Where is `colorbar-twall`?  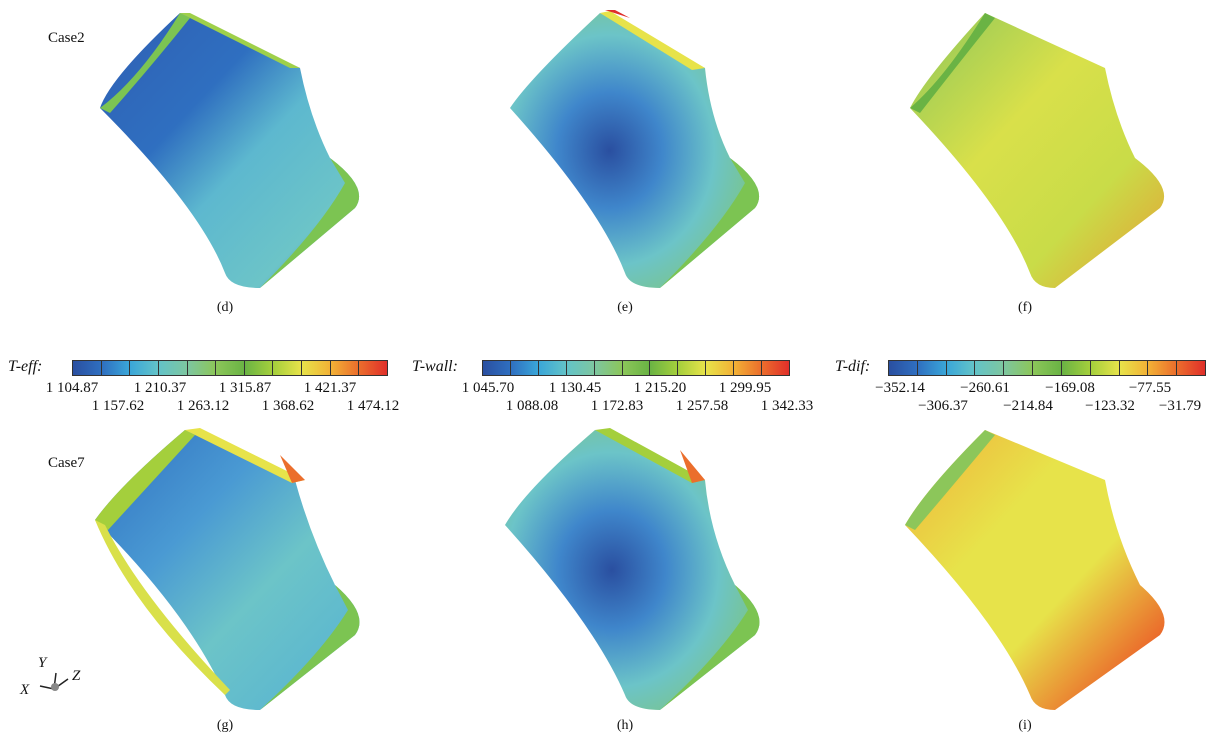
colorbar-twall is located at coordinates (636, 368).